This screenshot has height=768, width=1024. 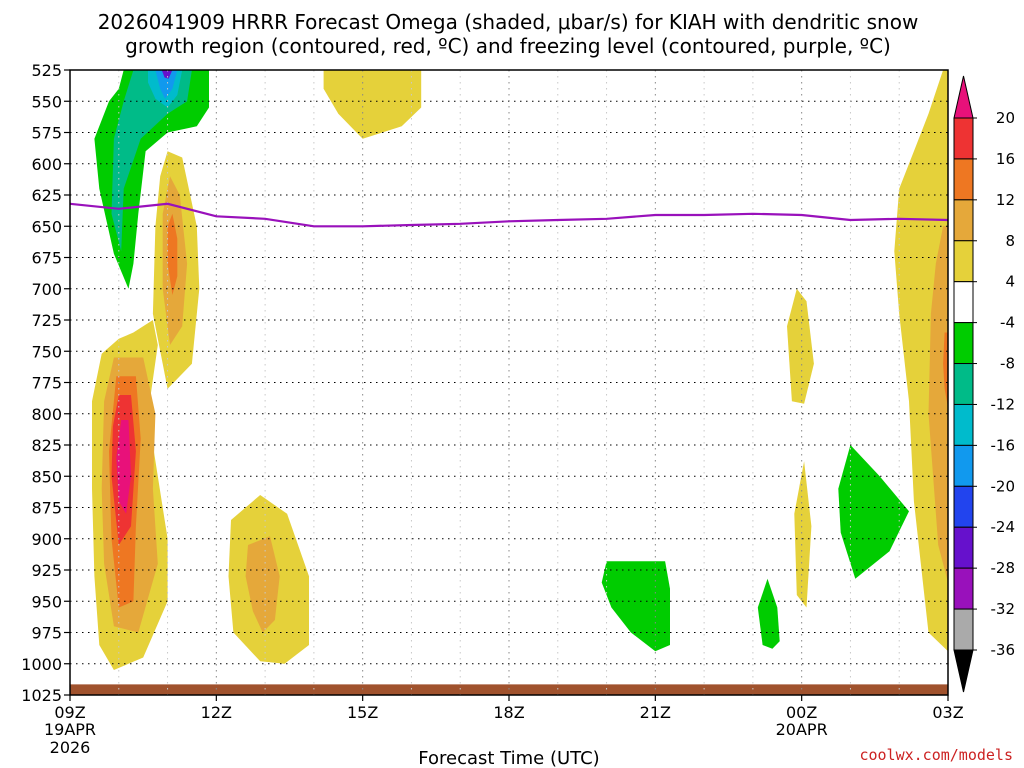 I want to click on x-tick-label: 18Z, so click(x=508, y=712).